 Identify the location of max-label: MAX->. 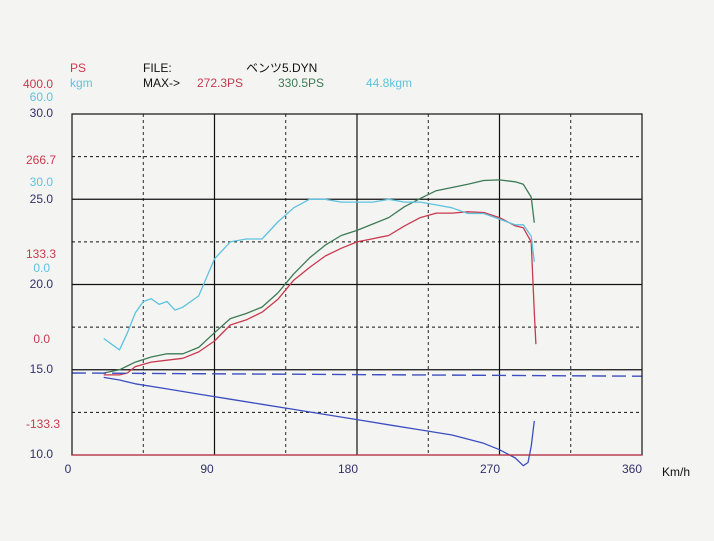
(161, 83).